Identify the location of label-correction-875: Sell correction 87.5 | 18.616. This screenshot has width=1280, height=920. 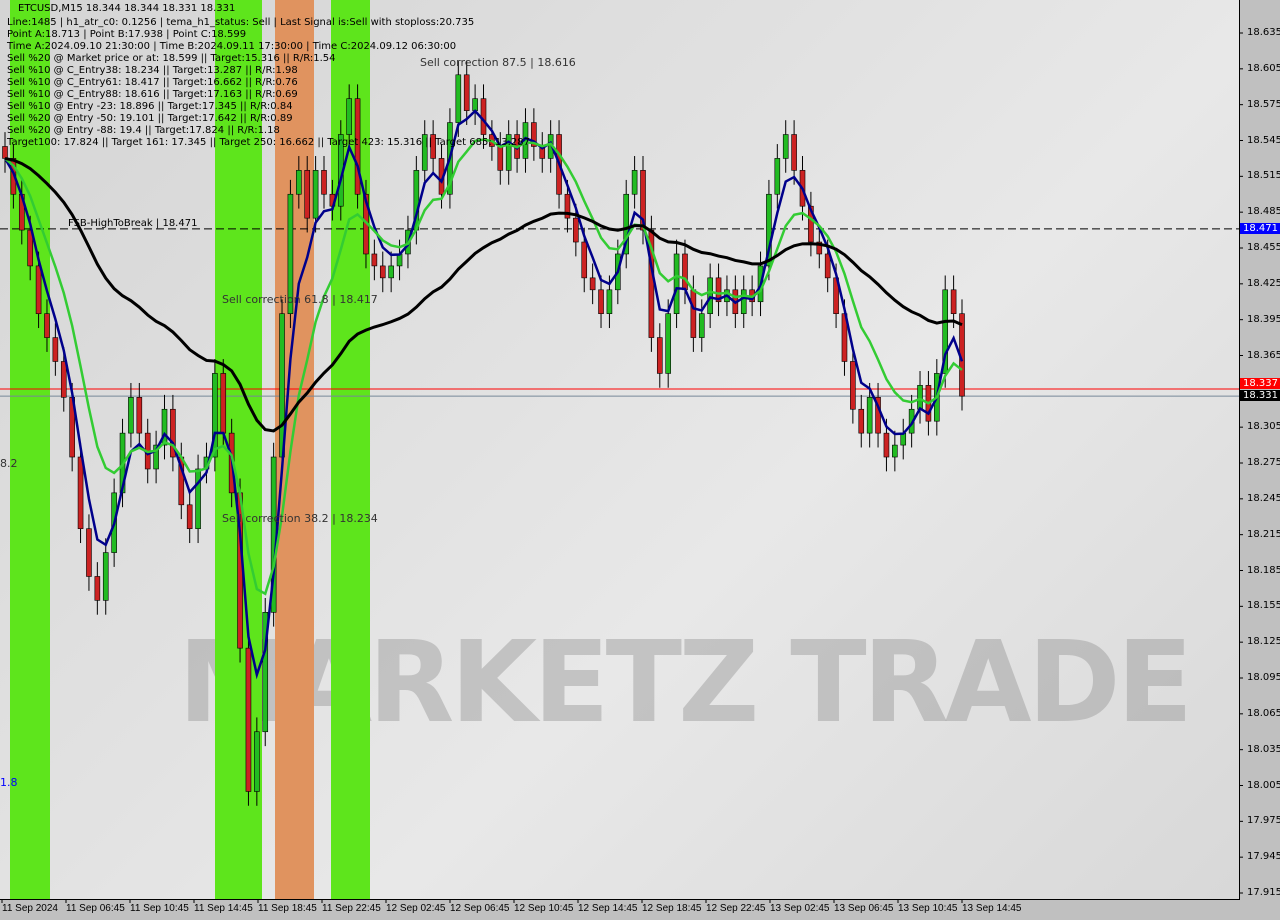
(498, 62).